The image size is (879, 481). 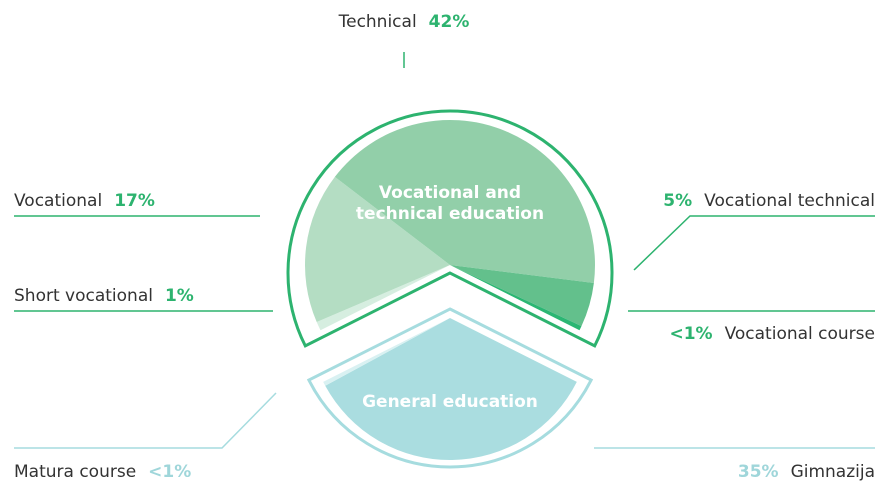 What do you see at coordinates (450, 203) in the screenshot?
I see `group-name: Vocational and technical education` at bounding box center [450, 203].